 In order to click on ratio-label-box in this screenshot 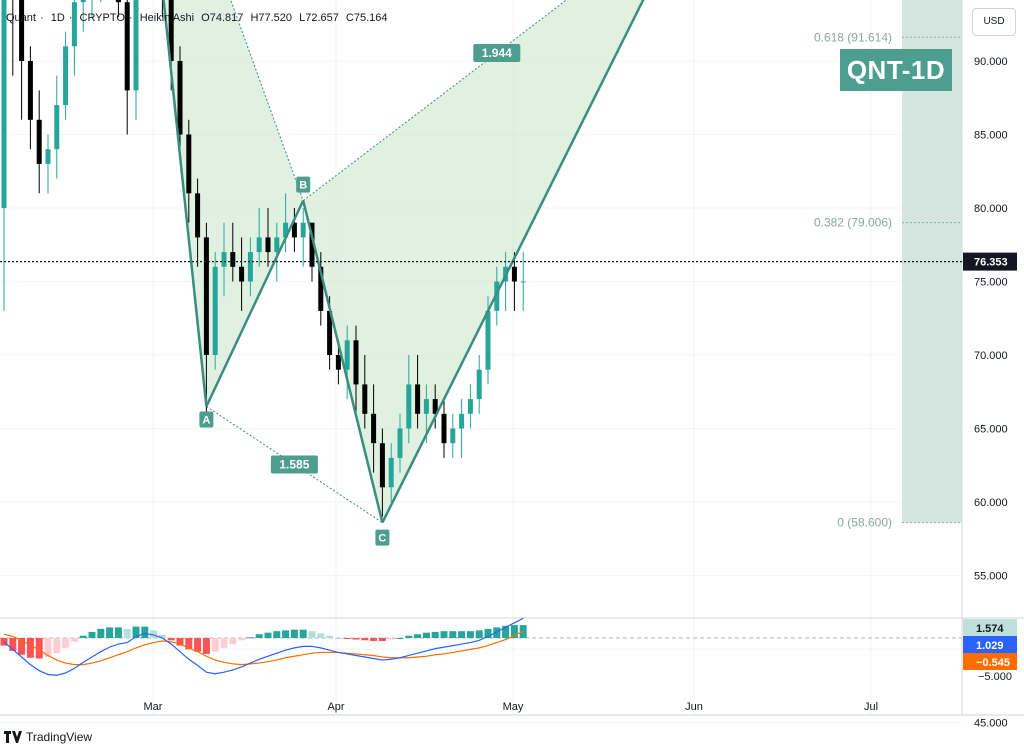, I will do `click(497, 53)`.